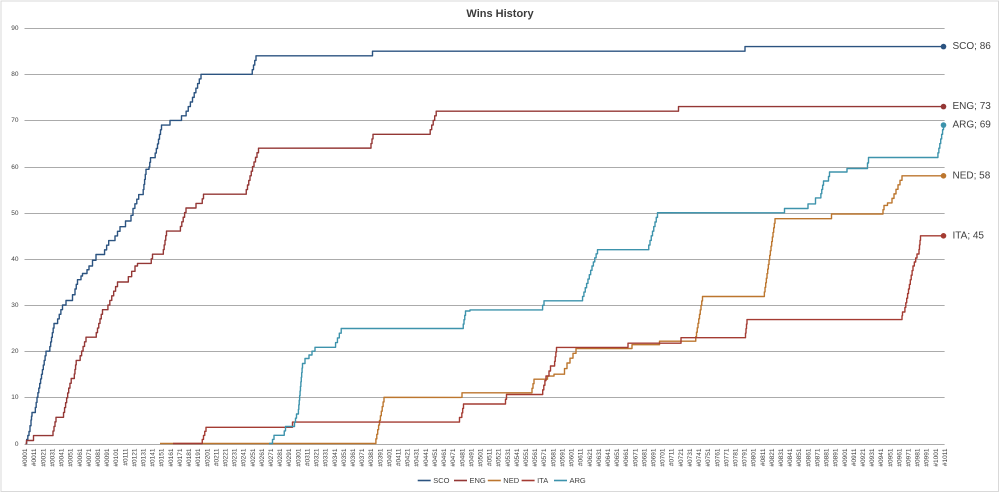 This screenshot has height=493, width=1000. What do you see at coordinates (180, 457) in the screenshot?
I see `svg-text: #0171` at bounding box center [180, 457].